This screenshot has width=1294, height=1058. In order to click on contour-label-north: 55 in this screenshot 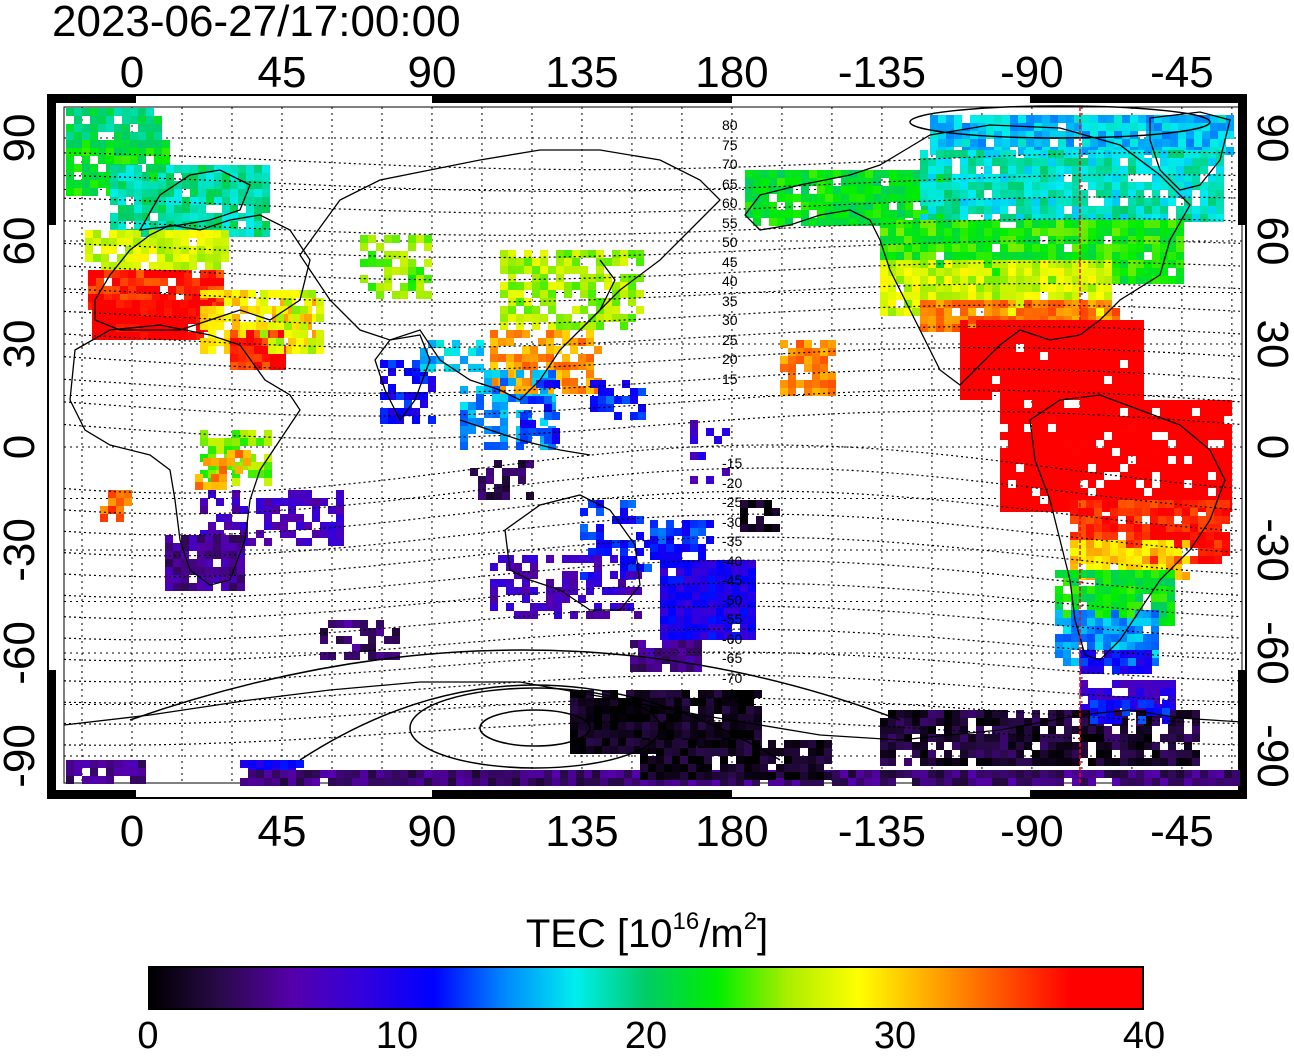, I will do `click(730, 223)`.